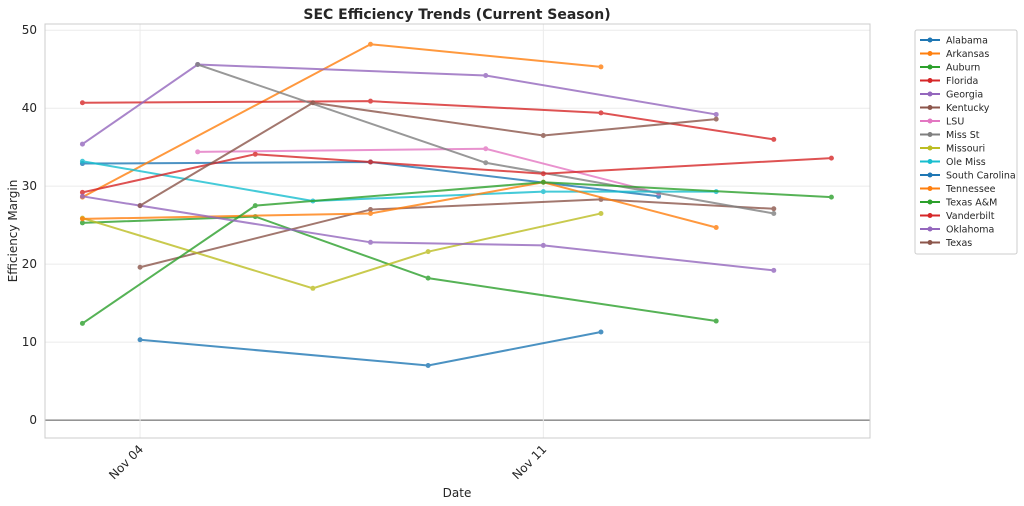 The width and height of the screenshot is (1024, 506). I want to click on legend-label: Tennessee, so click(970, 189).